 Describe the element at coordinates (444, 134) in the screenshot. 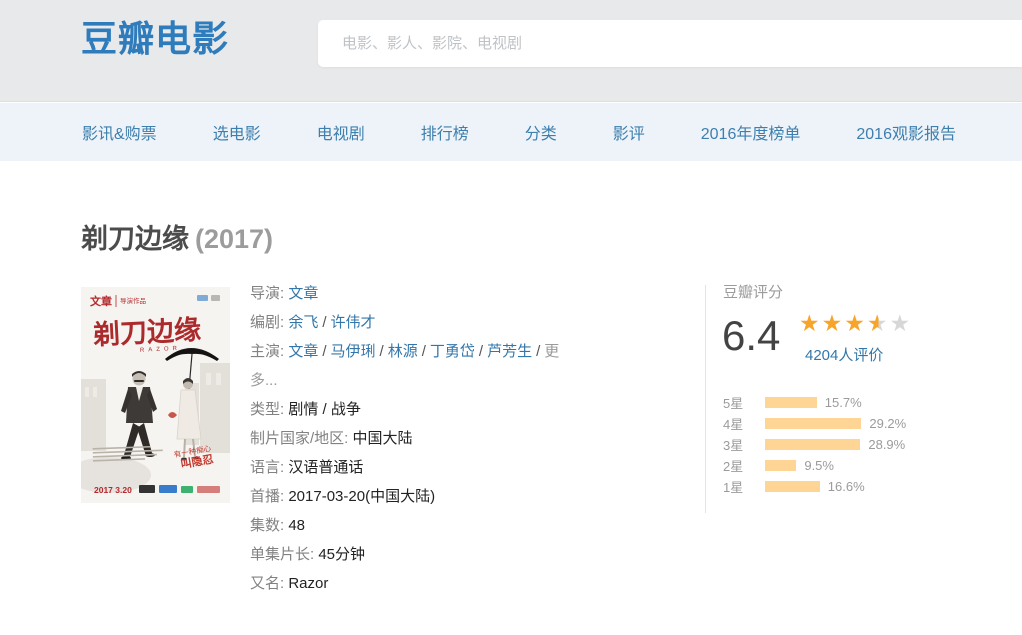

I see `nav-item-rankings: 排行榜` at that location.